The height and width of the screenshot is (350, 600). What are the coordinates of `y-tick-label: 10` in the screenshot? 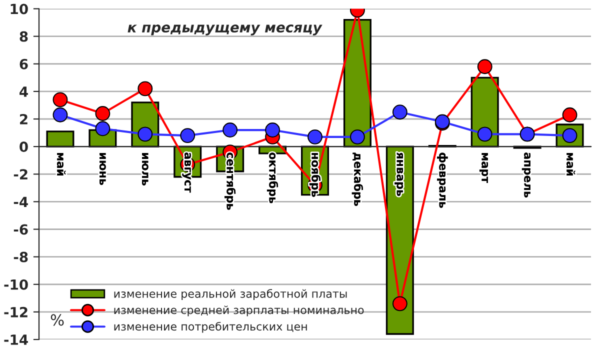 It's located at (19, 9).